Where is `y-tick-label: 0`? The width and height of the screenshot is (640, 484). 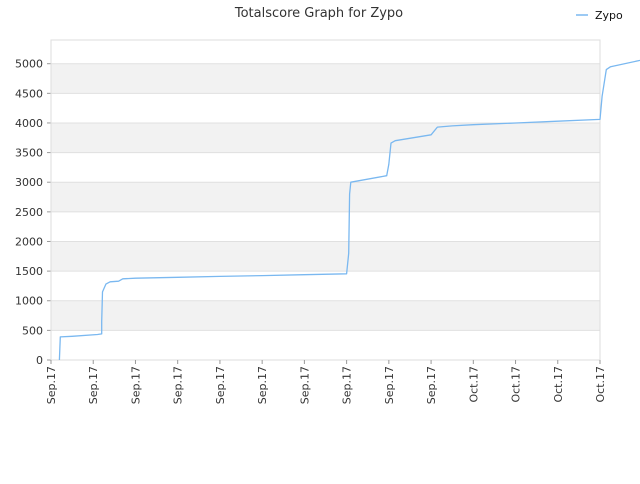 y-tick-label: 0 is located at coordinates (39, 360).